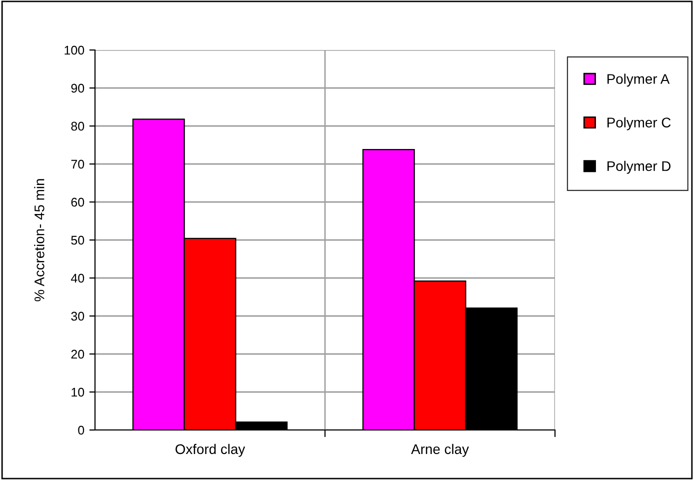  I want to click on y-tick-label: 30, so click(77, 316).